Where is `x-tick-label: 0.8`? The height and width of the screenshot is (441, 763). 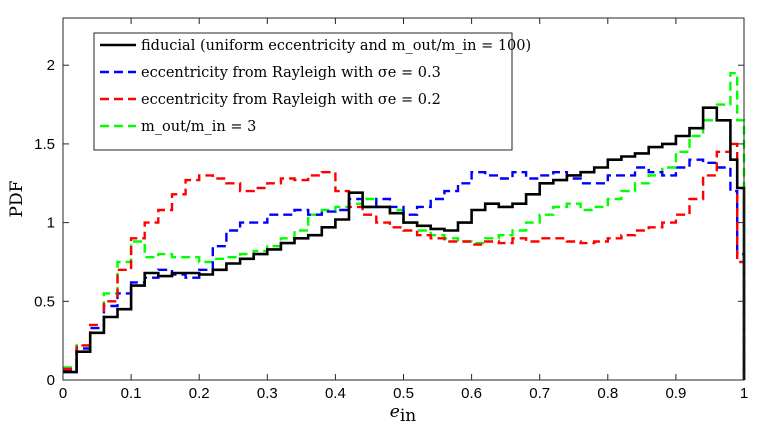
x-tick-label: 0.8 is located at coordinates (607, 393).